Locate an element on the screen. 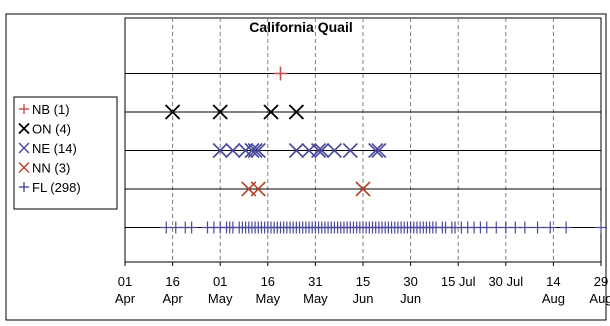 The image size is (610, 326). legend-label: NN (3) is located at coordinates (51, 168).